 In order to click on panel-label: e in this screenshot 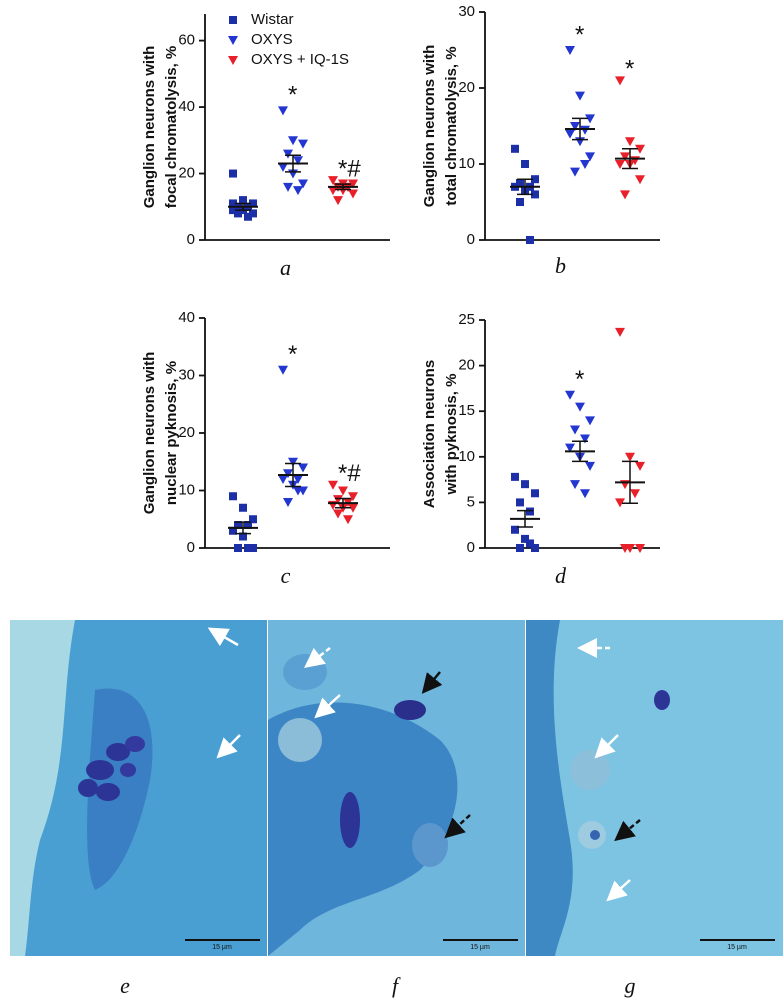, I will do `click(125, 985)`.